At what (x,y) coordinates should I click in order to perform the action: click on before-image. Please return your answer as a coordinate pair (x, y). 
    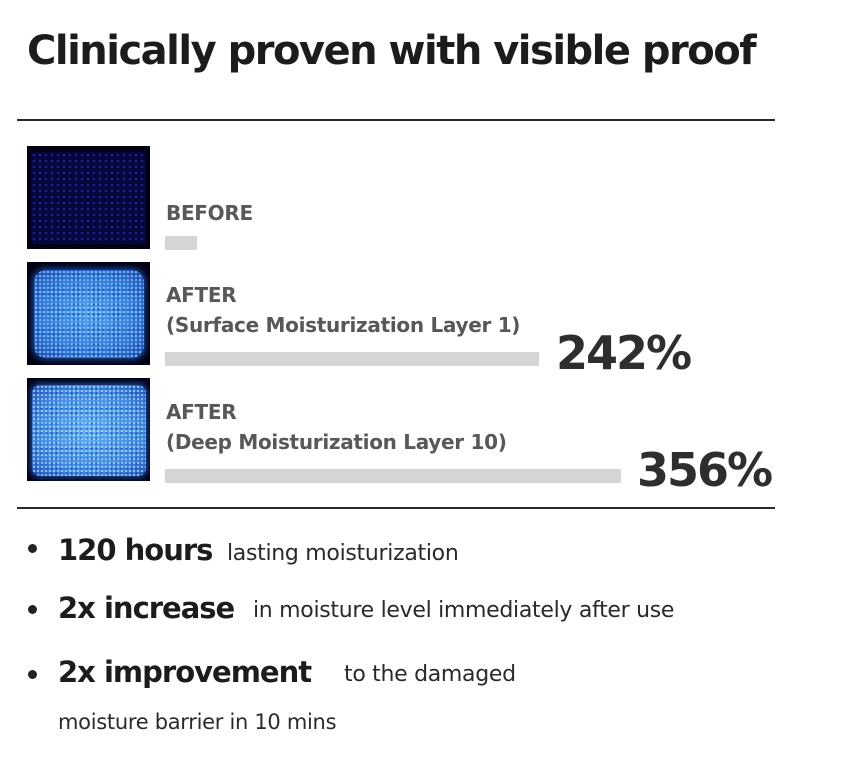
    Looking at the image, I should click on (88, 197).